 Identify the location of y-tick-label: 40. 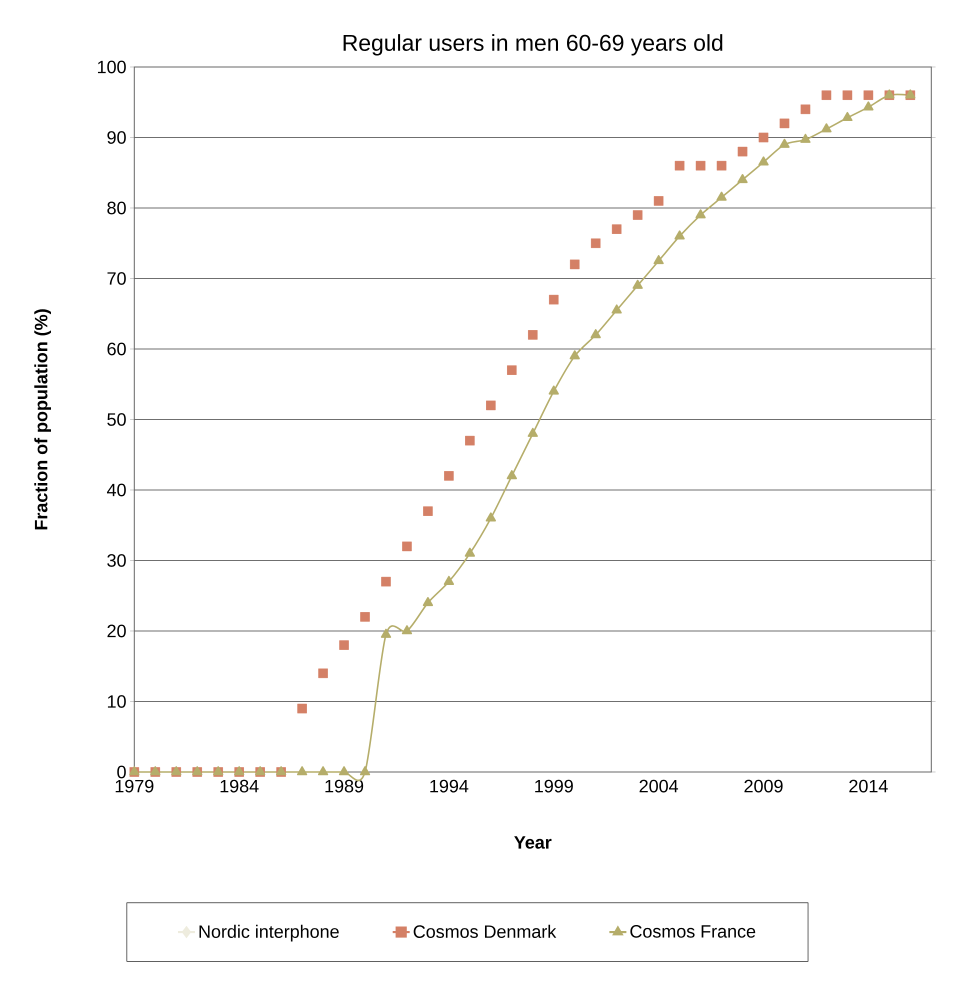
(116, 490).